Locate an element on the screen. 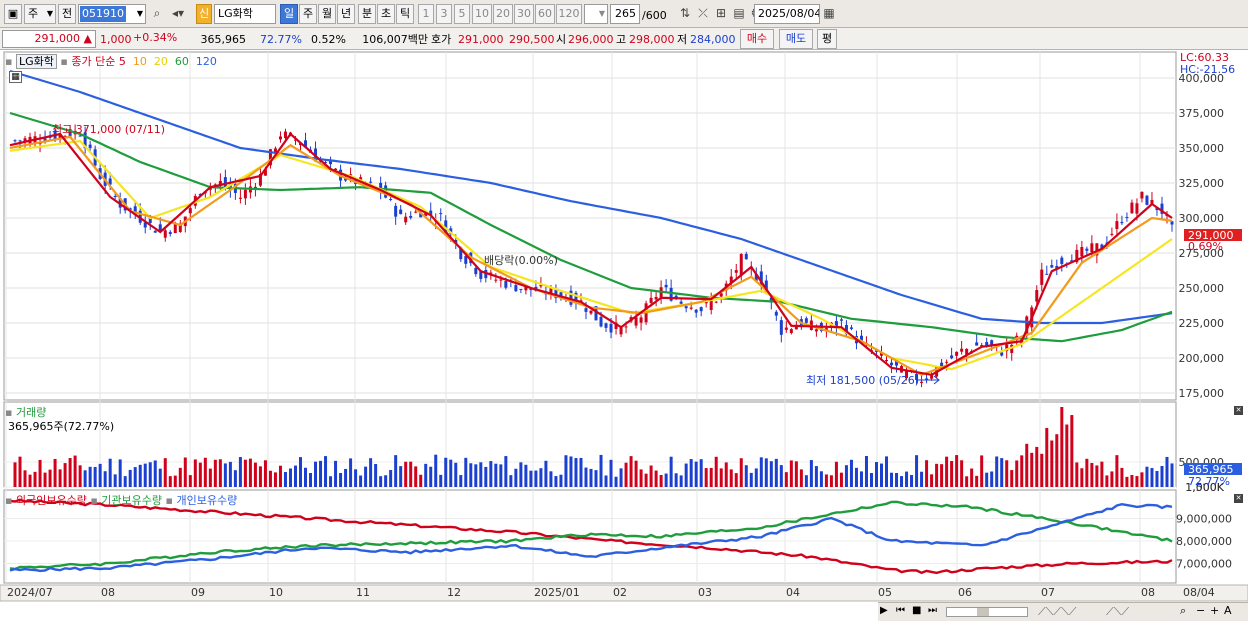 Image resolution: width=1248 pixels, height=621 pixels. unit-month: 월 is located at coordinates (327, 14).